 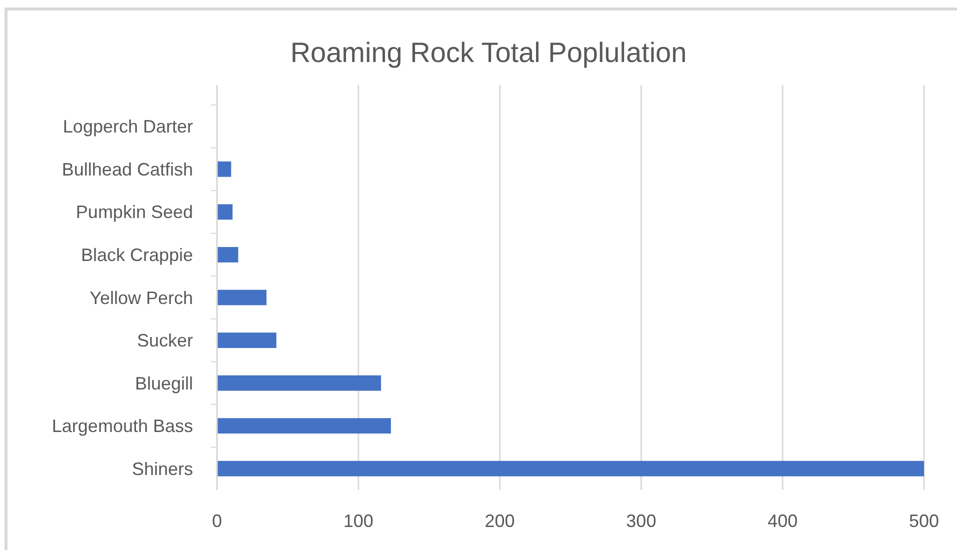 I want to click on x-tick-label: 0, so click(x=217, y=521).